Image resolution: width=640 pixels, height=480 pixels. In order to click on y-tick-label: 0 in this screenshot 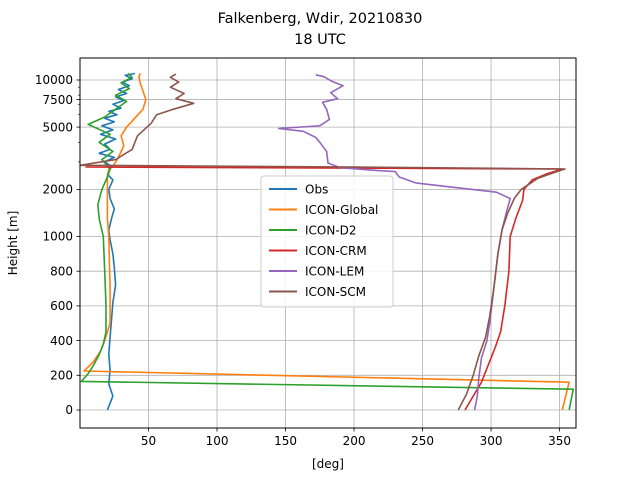, I will do `click(69, 410)`.